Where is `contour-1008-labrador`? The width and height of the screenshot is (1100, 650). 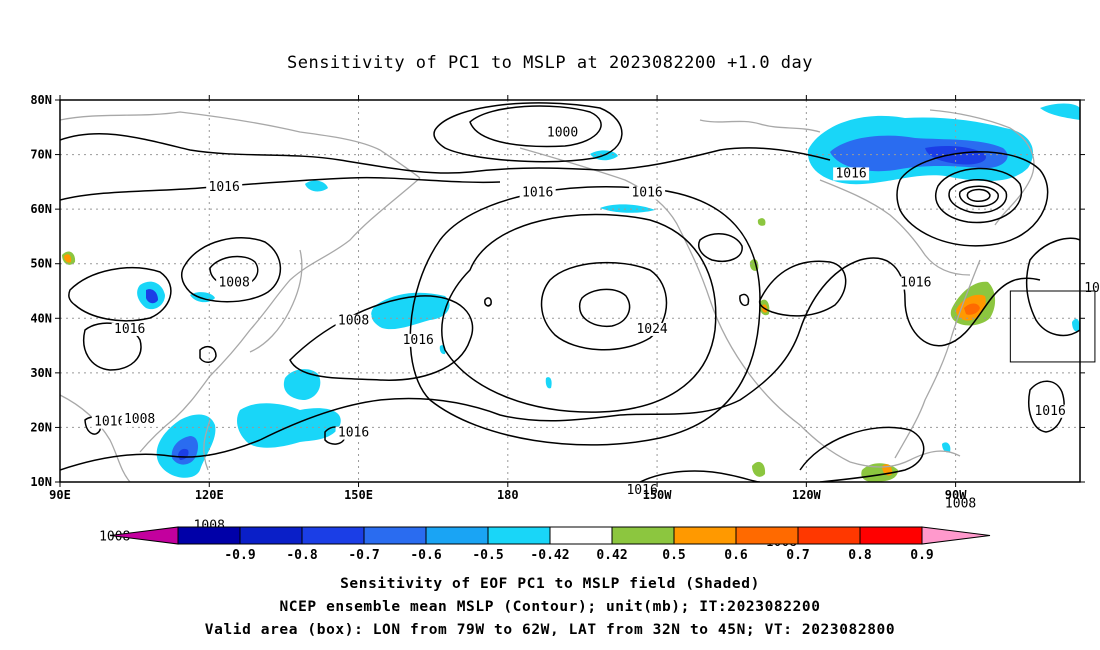
contour-1008-labrador is located at coordinates (972, 199).